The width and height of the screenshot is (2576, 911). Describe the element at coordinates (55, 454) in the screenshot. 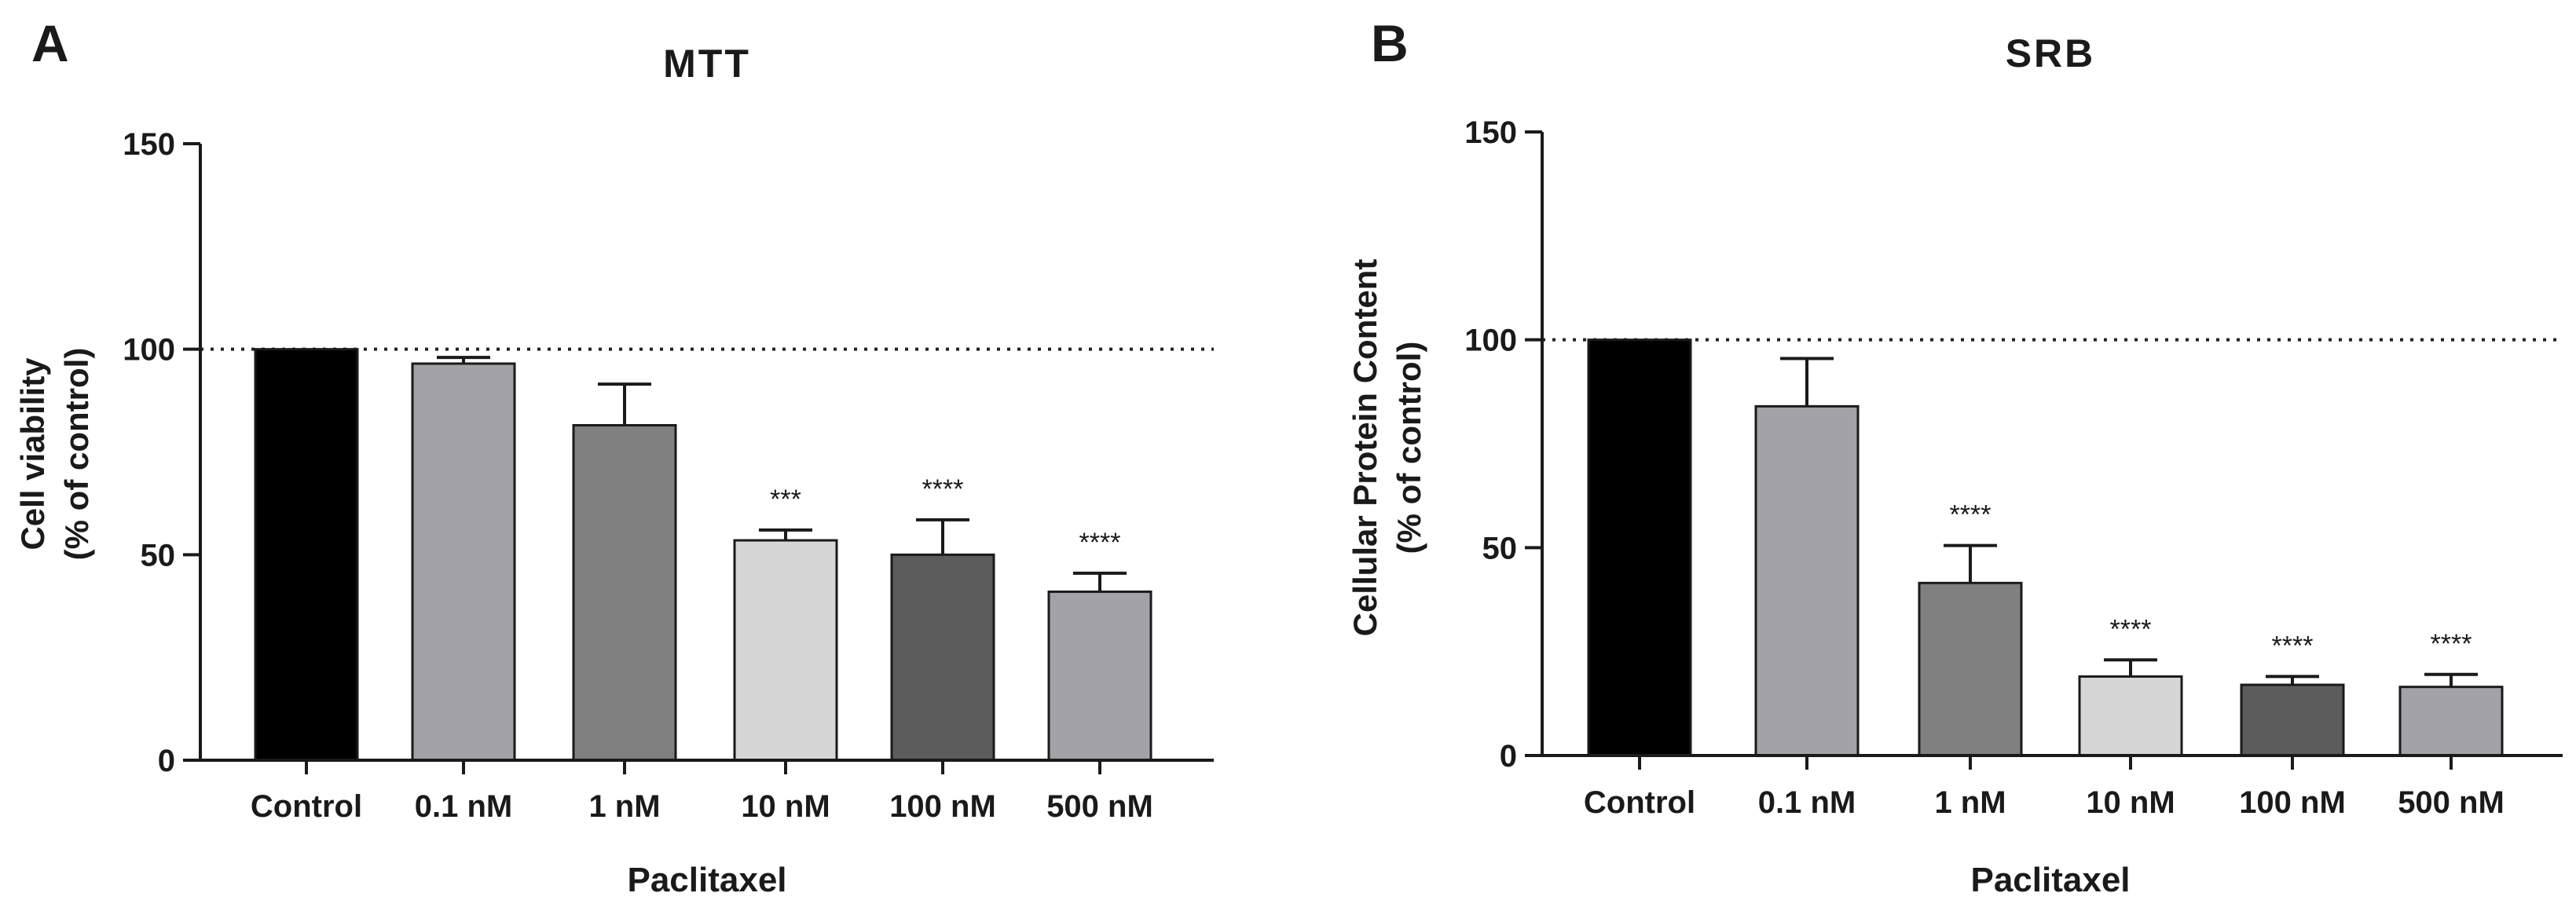

I see `y-axis-title-mtt: Cell viability (% of control)` at that location.